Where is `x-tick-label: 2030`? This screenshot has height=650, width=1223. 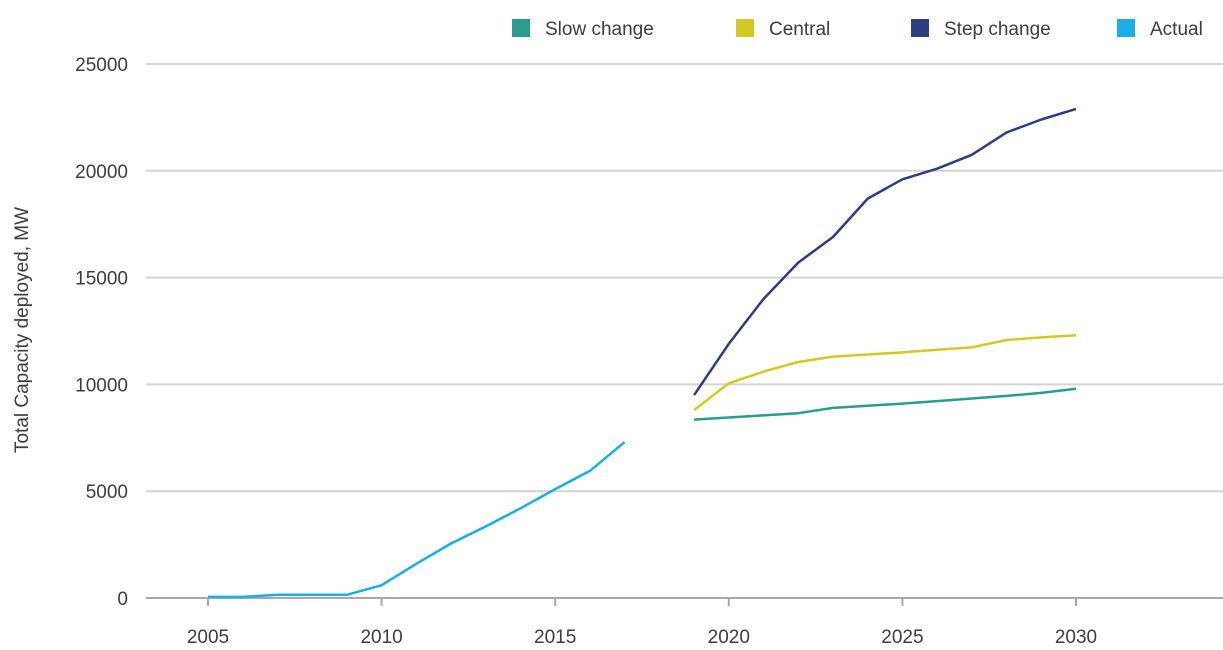 x-tick-label: 2030 is located at coordinates (1076, 636).